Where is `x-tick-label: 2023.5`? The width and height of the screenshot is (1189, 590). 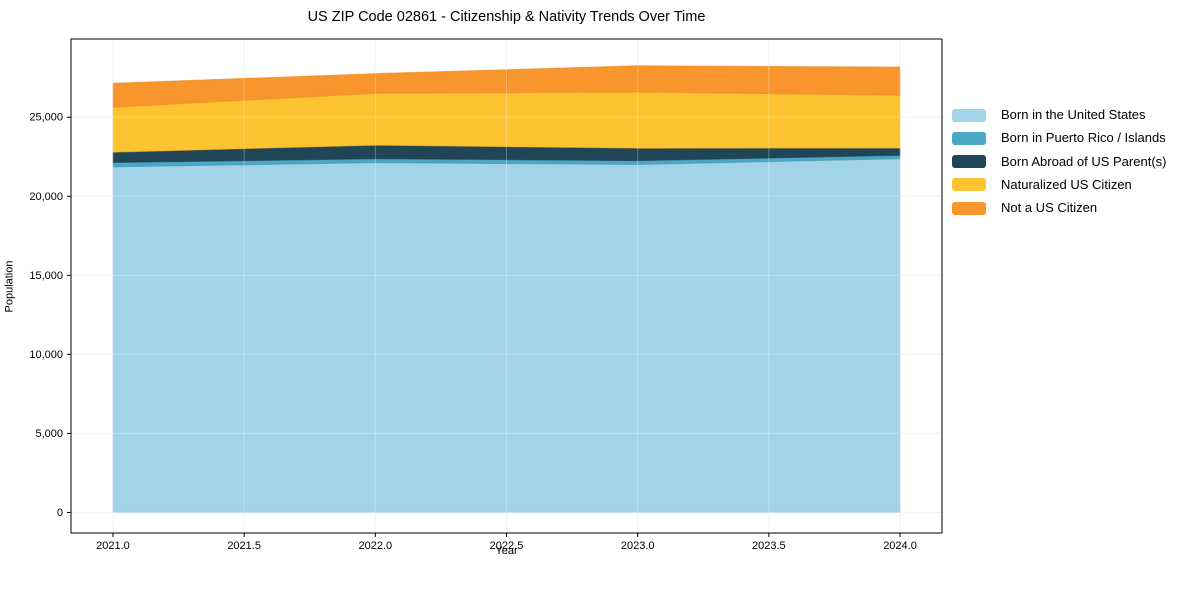
x-tick-label: 2023.5 is located at coordinates (769, 546).